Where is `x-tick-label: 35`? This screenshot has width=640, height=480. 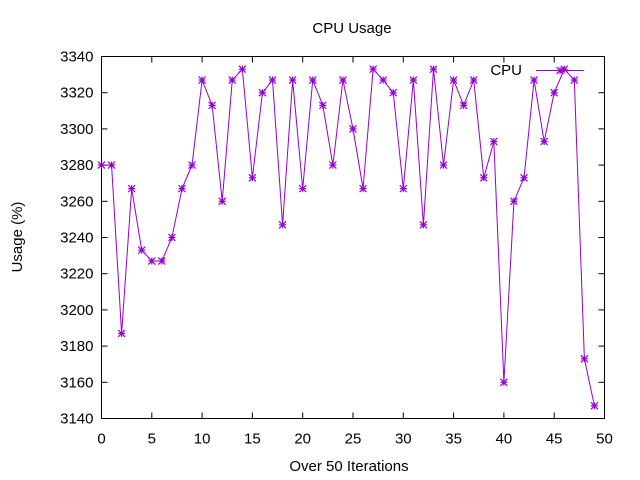 x-tick-label: 35 is located at coordinates (453, 439).